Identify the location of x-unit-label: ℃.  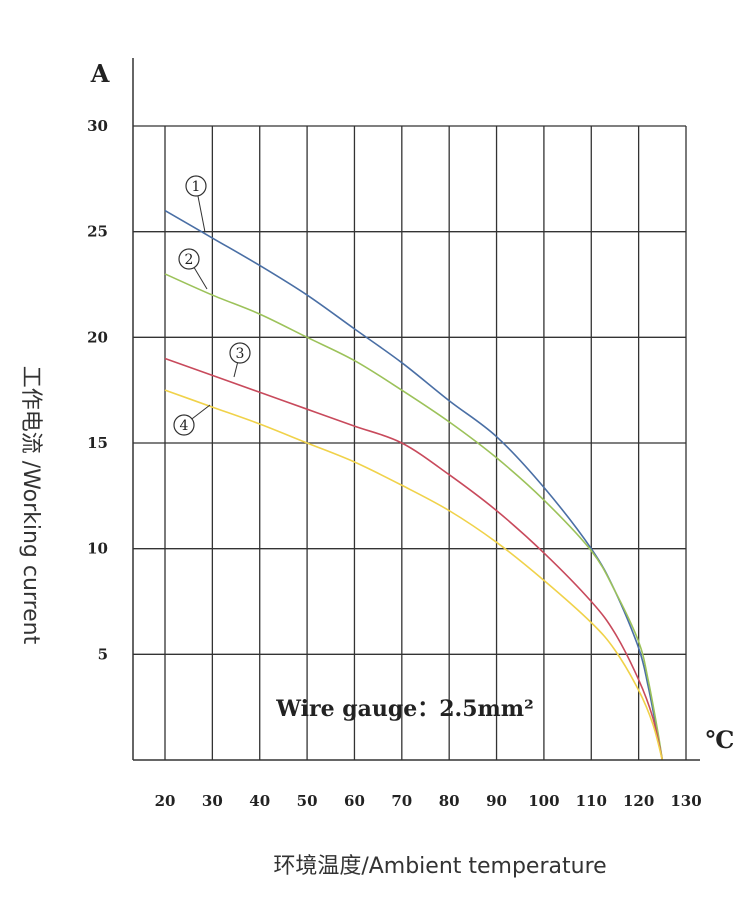
(720, 739).